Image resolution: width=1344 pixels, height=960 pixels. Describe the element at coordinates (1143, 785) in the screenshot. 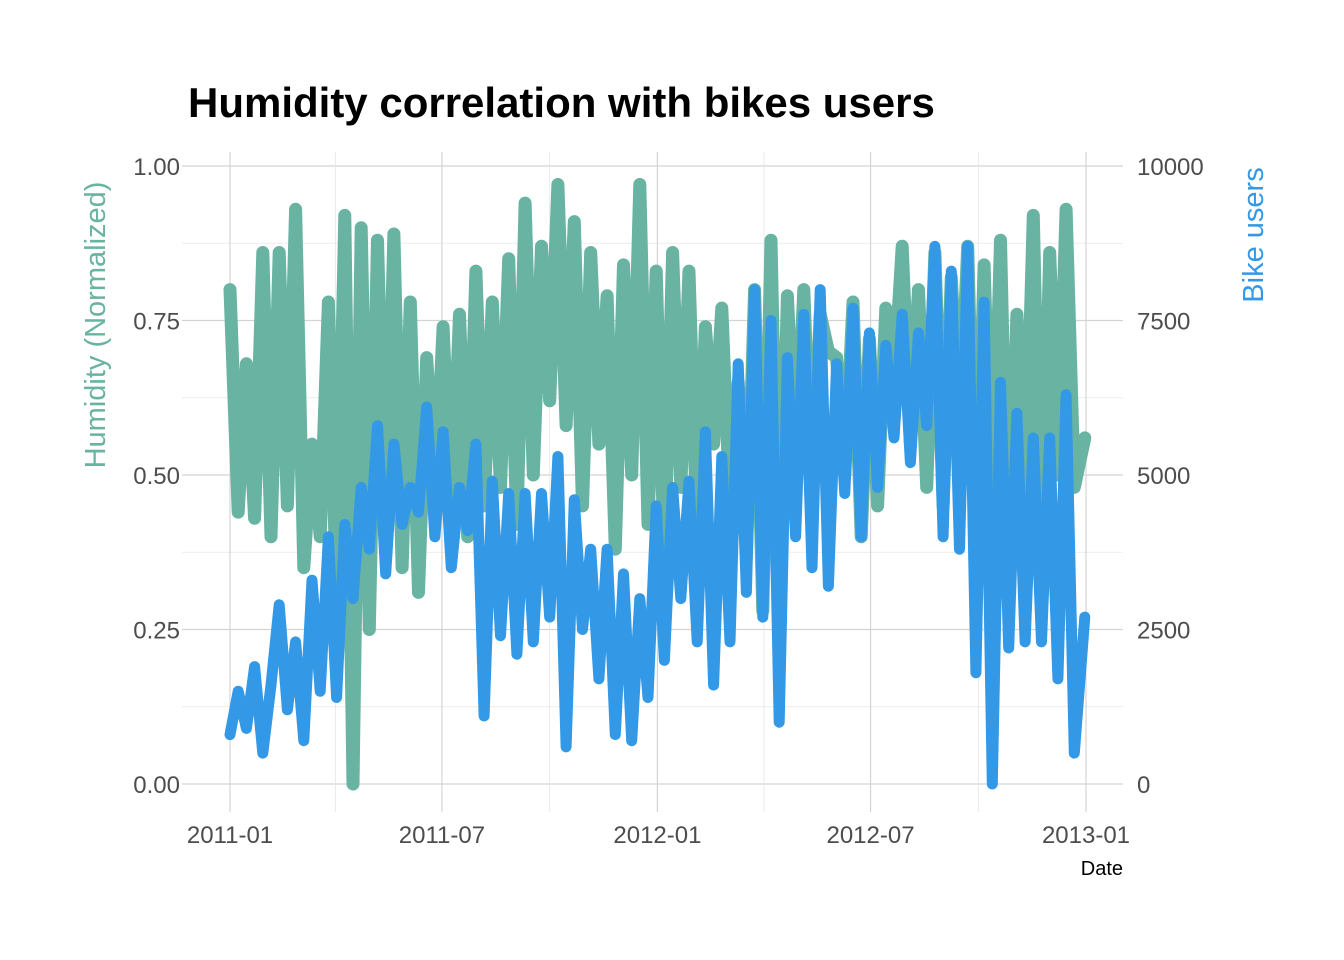

I see `right-tick-label: 0` at that location.